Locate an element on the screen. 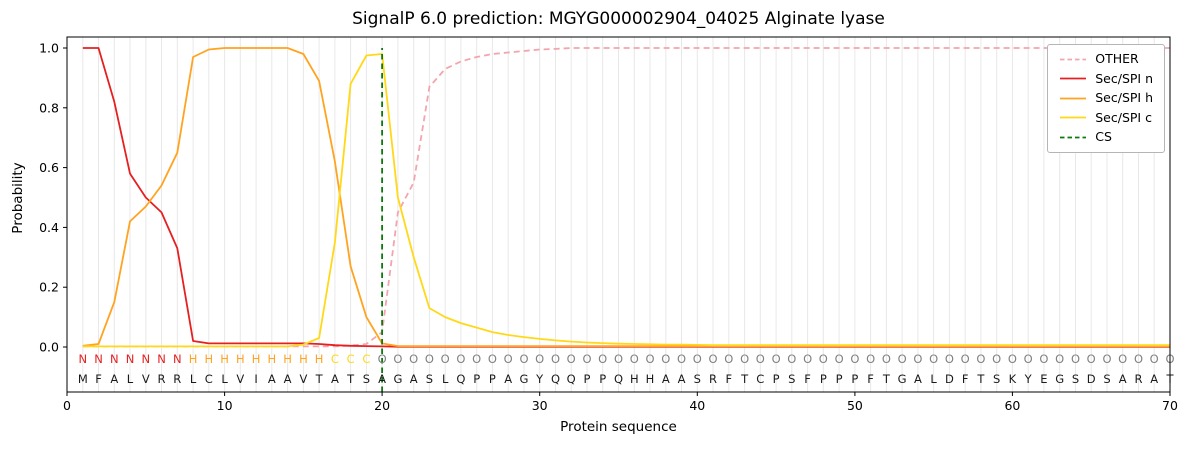 The image size is (1200, 450). svg-text: 50 is located at coordinates (855, 405).